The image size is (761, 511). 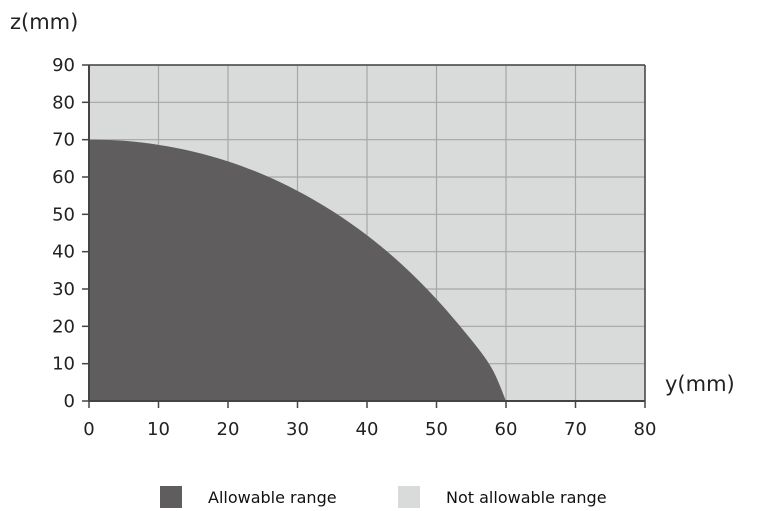 I want to click on legend-swatch-not-allowable, so click(x=409, y=497).